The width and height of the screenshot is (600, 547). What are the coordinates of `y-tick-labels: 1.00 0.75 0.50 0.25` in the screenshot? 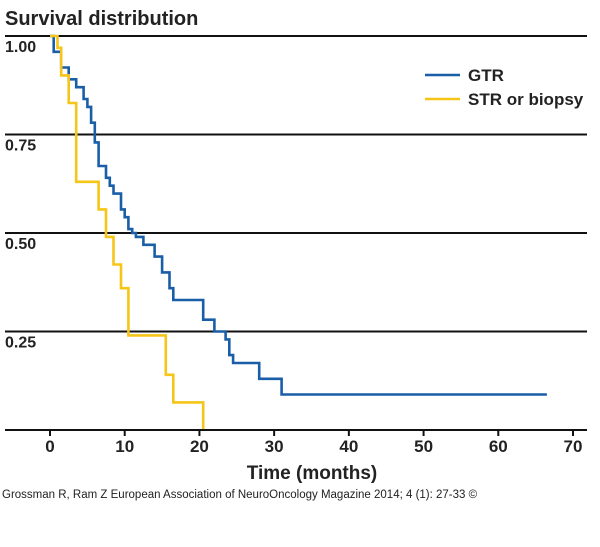 It's located at (20, 195).